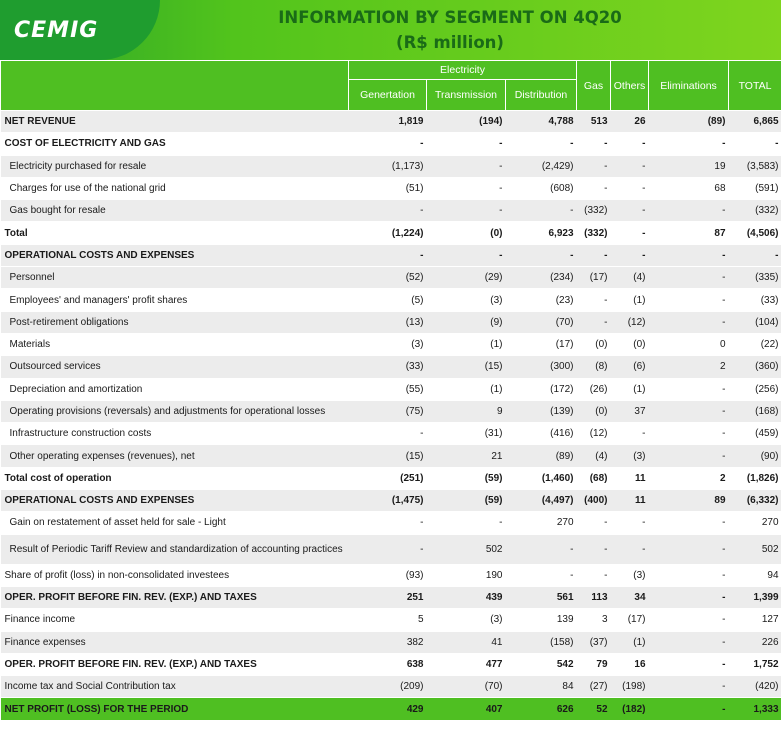  What do you see at coordinates (174, 322) in the screenshot?
I see `row-label: Post-retirement obligations` at bounding box center [174, 322].